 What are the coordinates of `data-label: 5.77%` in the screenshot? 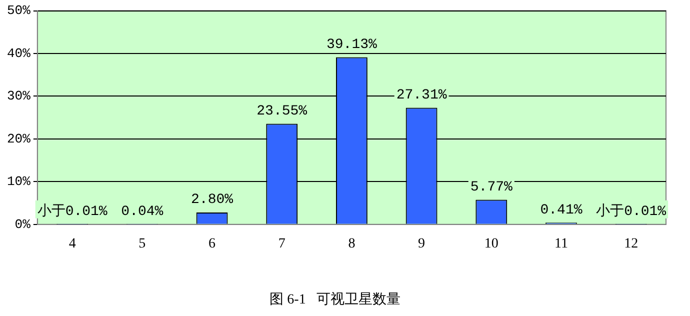 It's located at (491, 187).